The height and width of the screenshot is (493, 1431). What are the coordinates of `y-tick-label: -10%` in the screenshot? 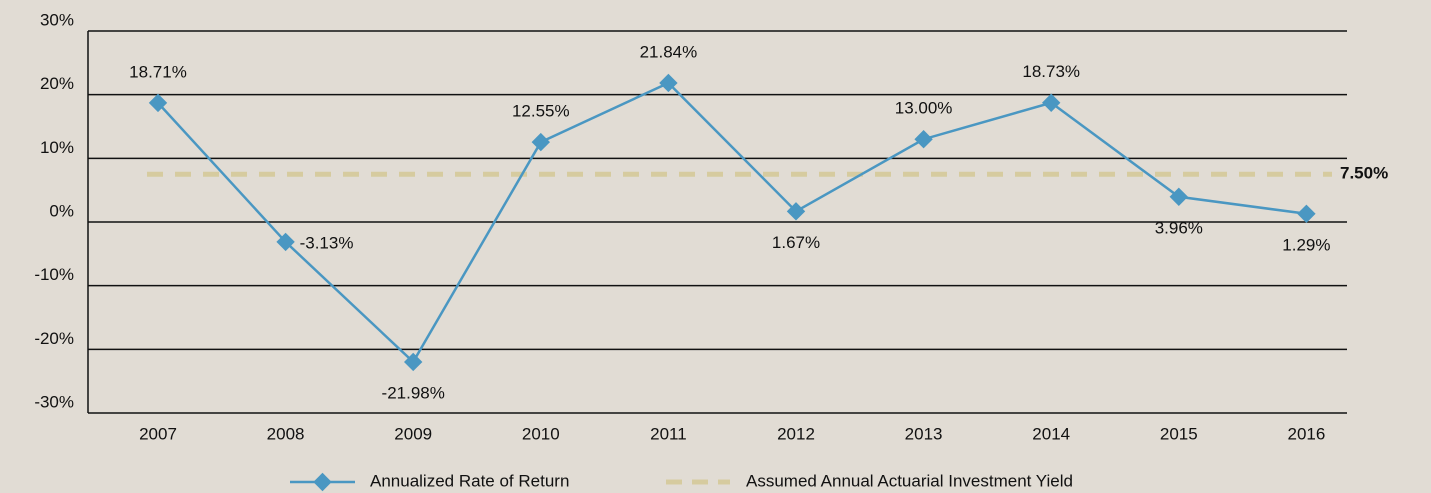 It's located at (54, 274).